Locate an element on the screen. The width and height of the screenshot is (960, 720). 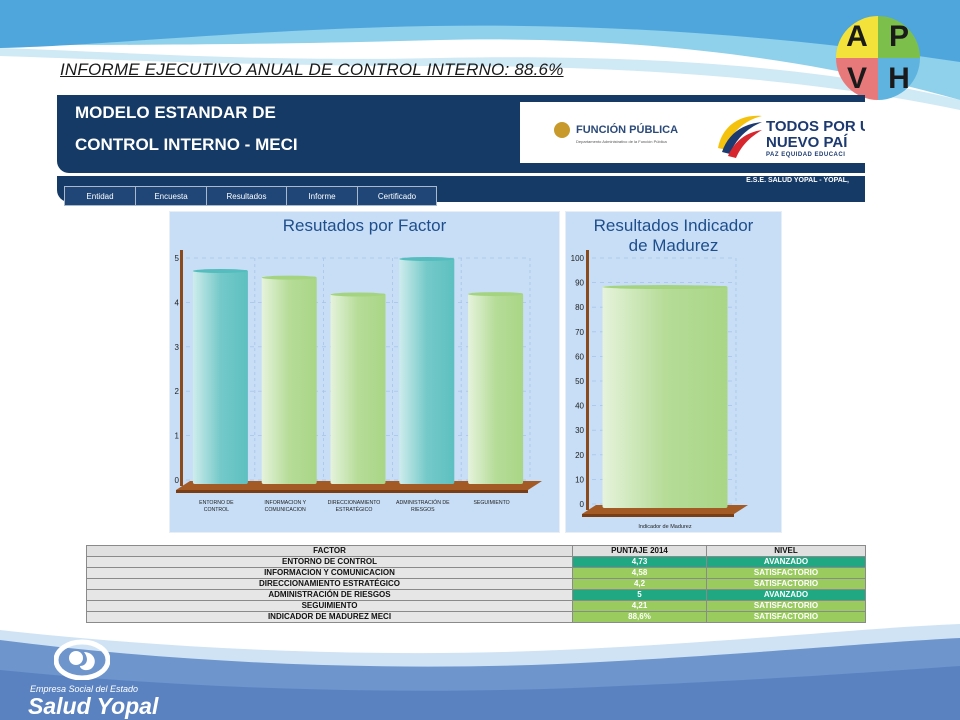
y-tick-label: 40 is located at coordinates (579, 406).